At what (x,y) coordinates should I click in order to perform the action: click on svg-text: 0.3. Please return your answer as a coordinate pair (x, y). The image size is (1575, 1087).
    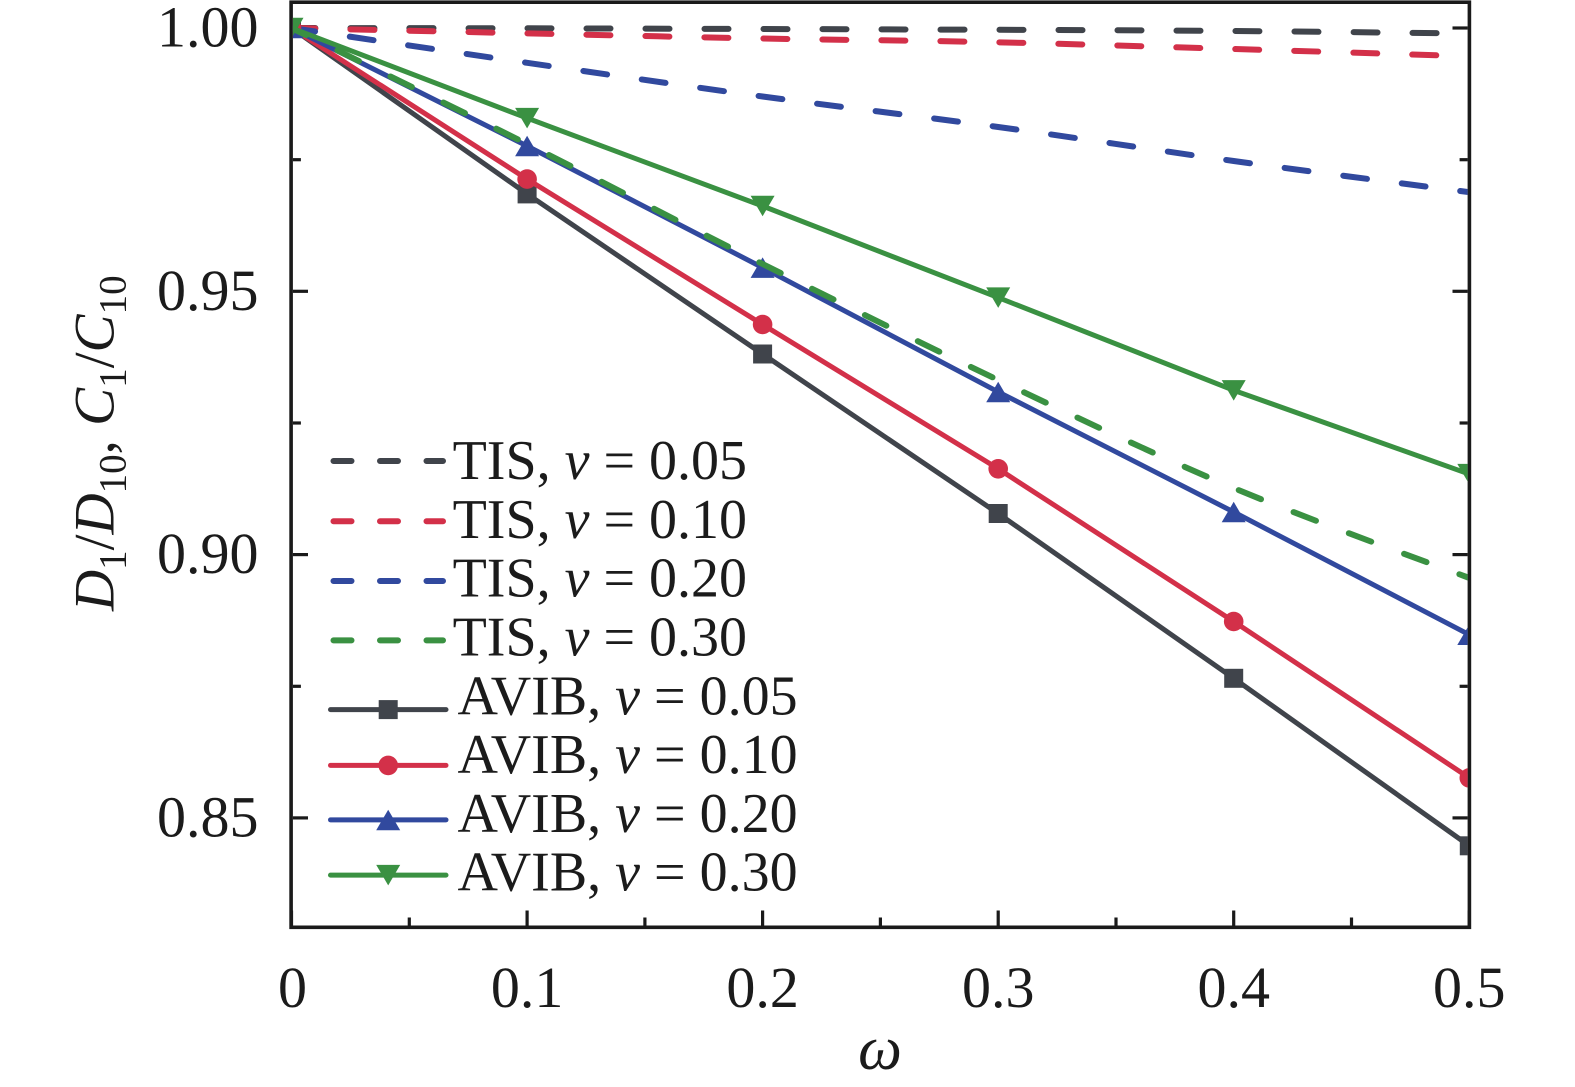
    Looking at the image, I should click on (998, 987).